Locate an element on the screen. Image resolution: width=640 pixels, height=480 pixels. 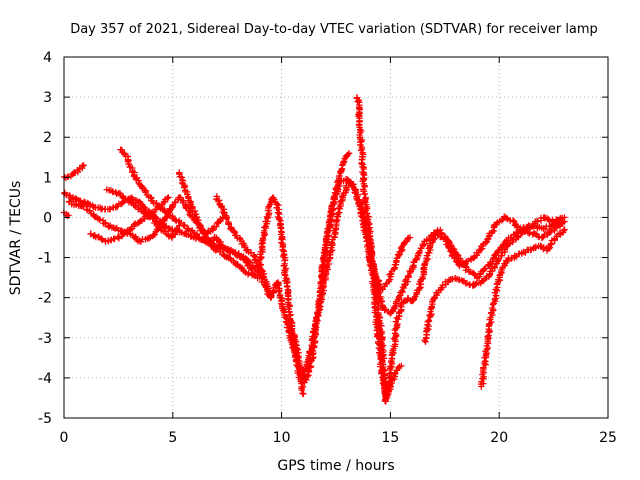
y-tick-label: -2 is located at coordinates (45, 299).